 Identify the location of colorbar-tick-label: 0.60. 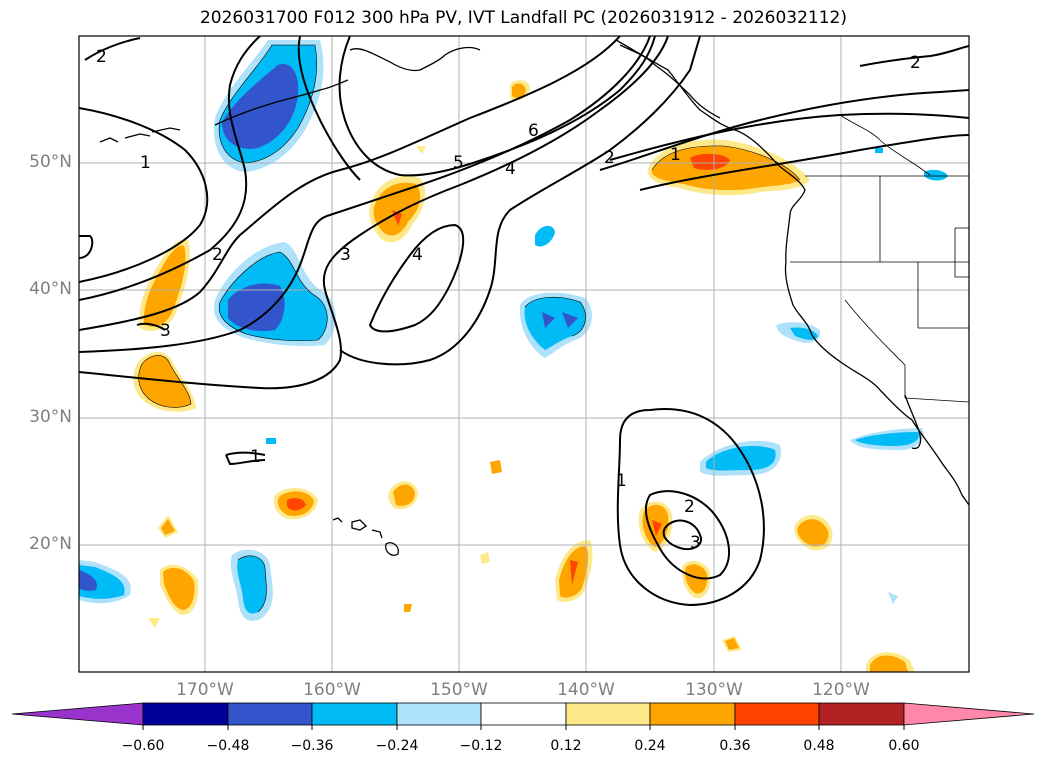
(904, 746).